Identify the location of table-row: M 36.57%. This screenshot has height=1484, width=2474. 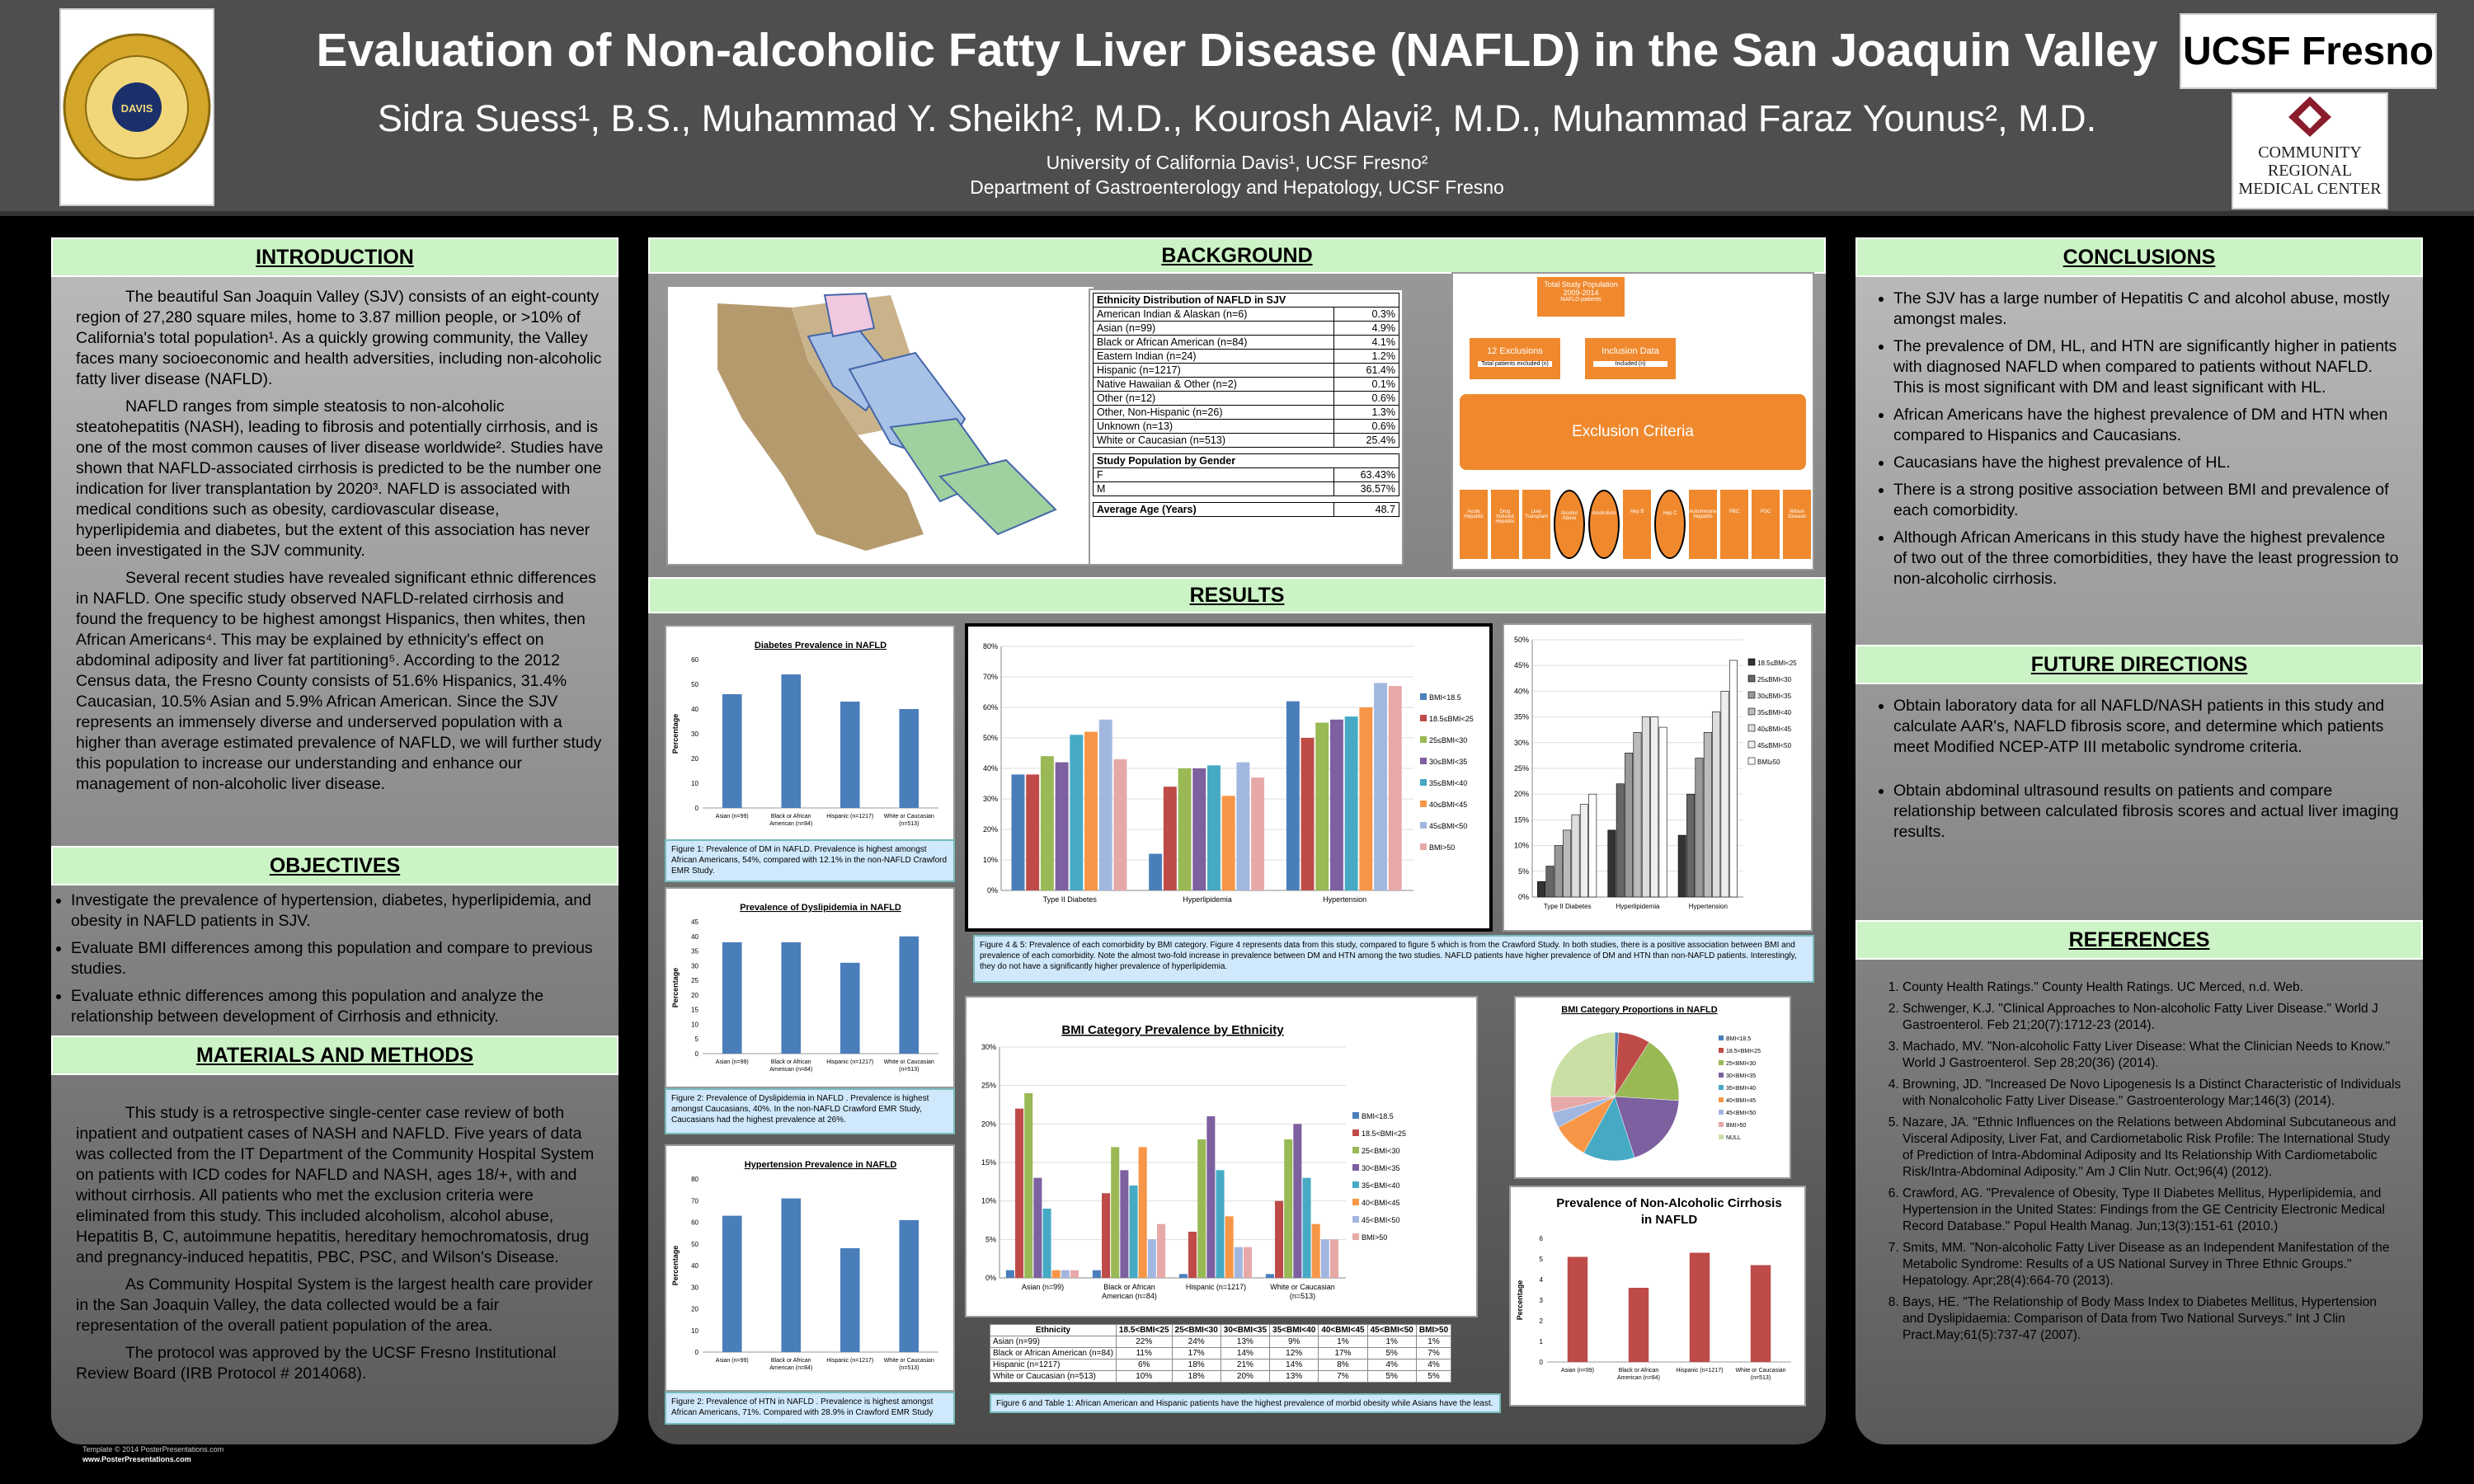
(1245, 488).